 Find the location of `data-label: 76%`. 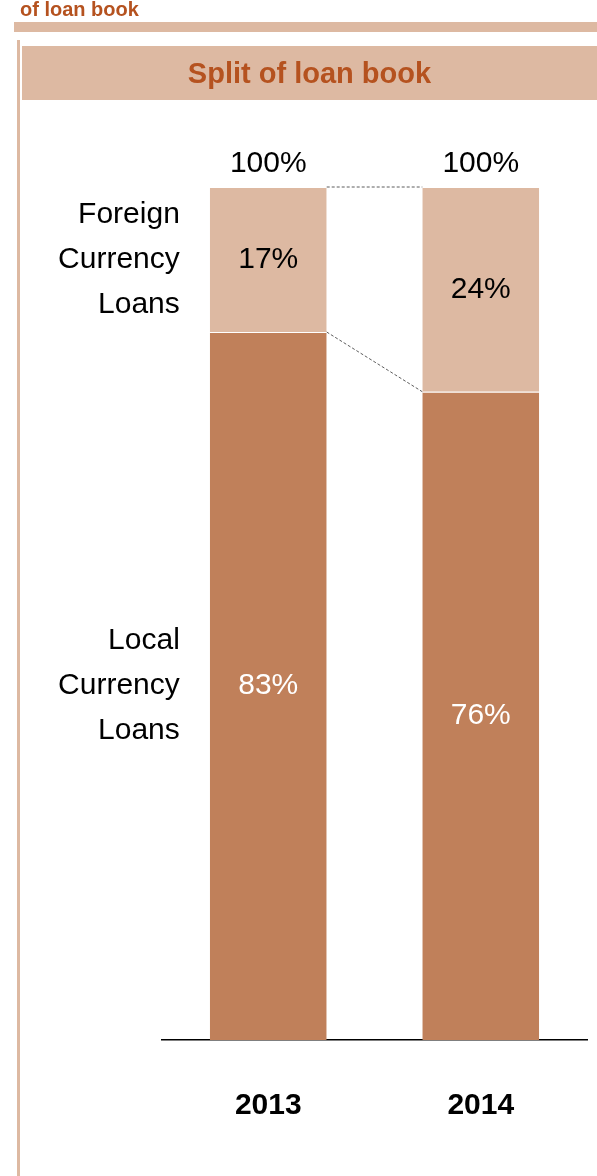

data-label: 76% is located at coordinates (480, 714).